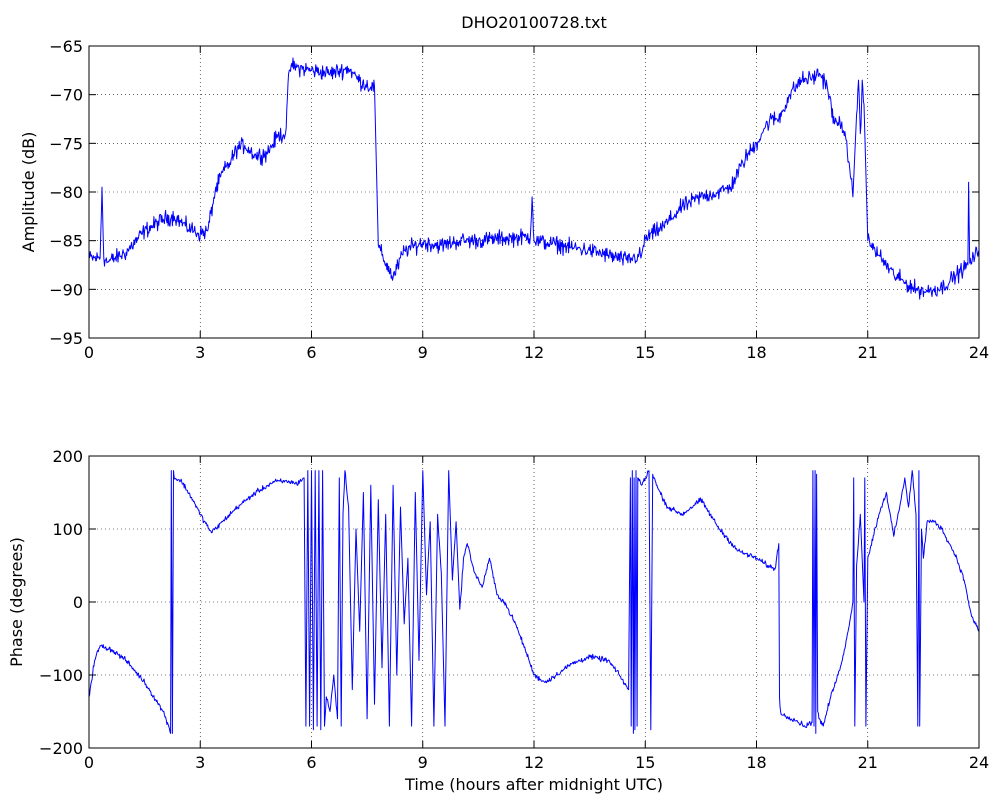 Image resolution: width=998 pixels, height=806 pixels. What do you see at coordinates (66, 192) in the screenshot?
I see `amplitude-ytick-label: −80` at bounding box center [66, 192].